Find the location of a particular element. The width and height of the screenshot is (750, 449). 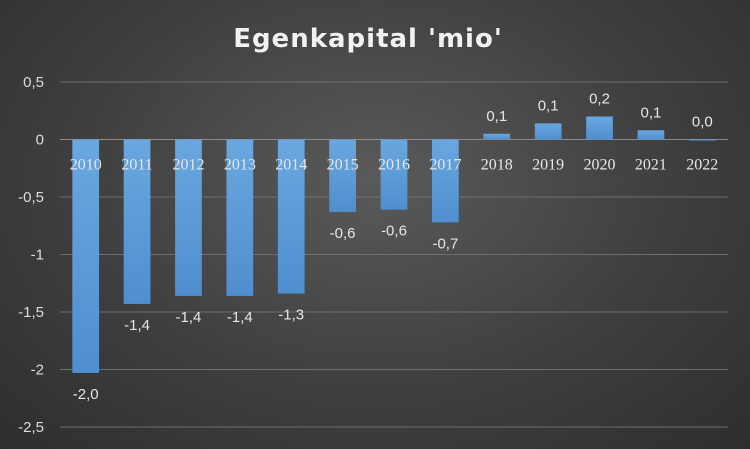

data-label: -2,0 is located at coordinates (86, 394).